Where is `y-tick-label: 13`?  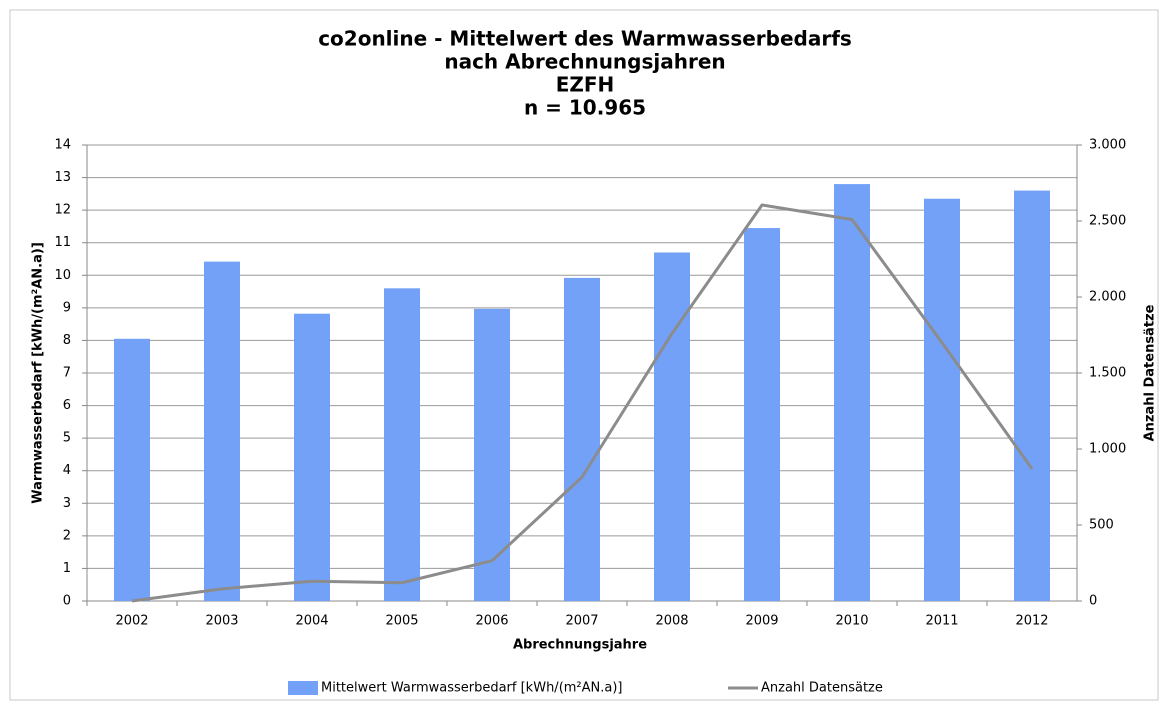
y-tick-label: 13 is located at coordinates (62, 177).